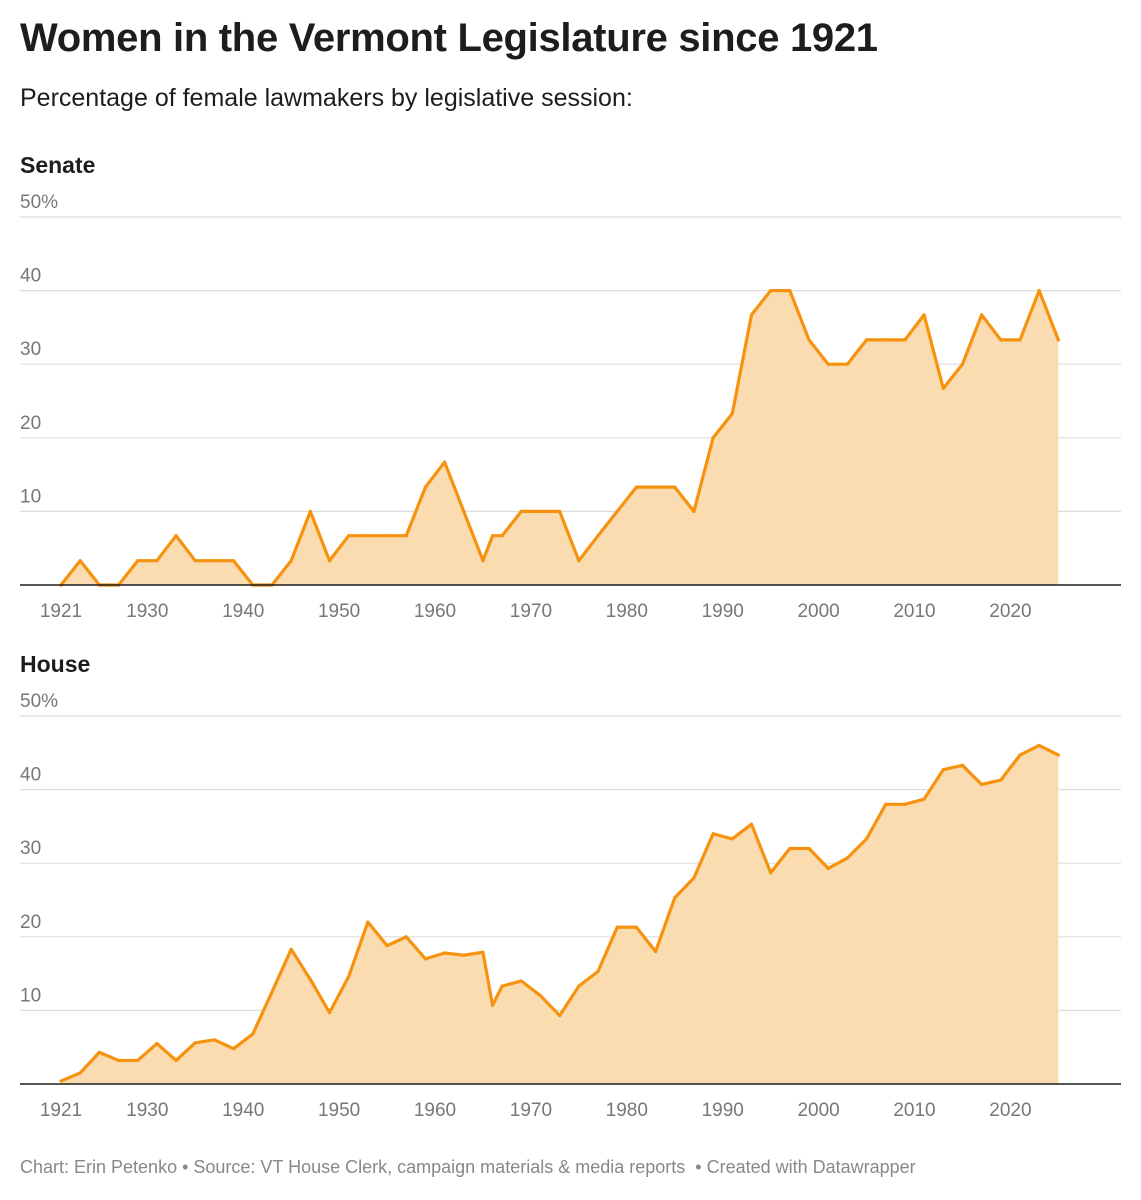  I want to click on senate-x-tick-label: 2000, so click(818, 611).